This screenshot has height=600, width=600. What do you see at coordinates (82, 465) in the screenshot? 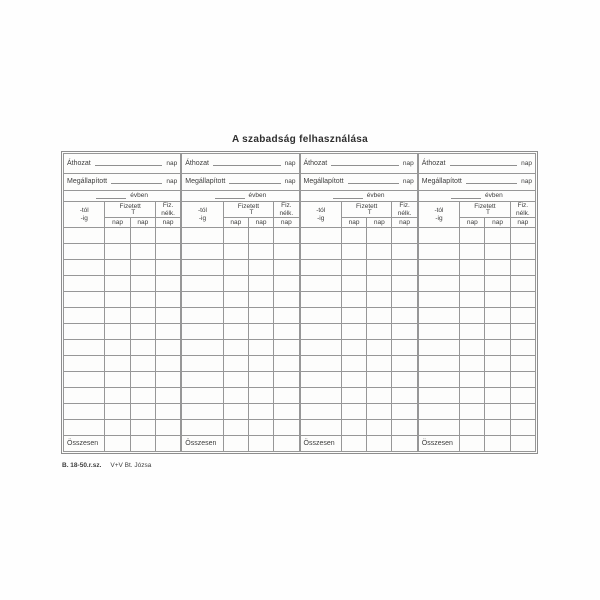
I see `form-number: B. 18-50.r.sz.` at bounding box center [82, 465].